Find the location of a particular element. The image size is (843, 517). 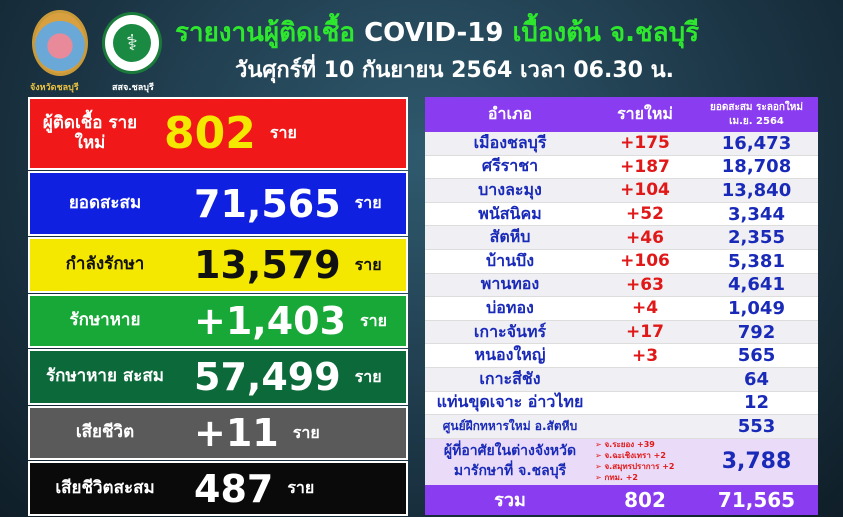

table-row: ศูนย์ฝึกทหารใหม่ อ.สัตหีบ 553 is located at coordinates (621, 427).